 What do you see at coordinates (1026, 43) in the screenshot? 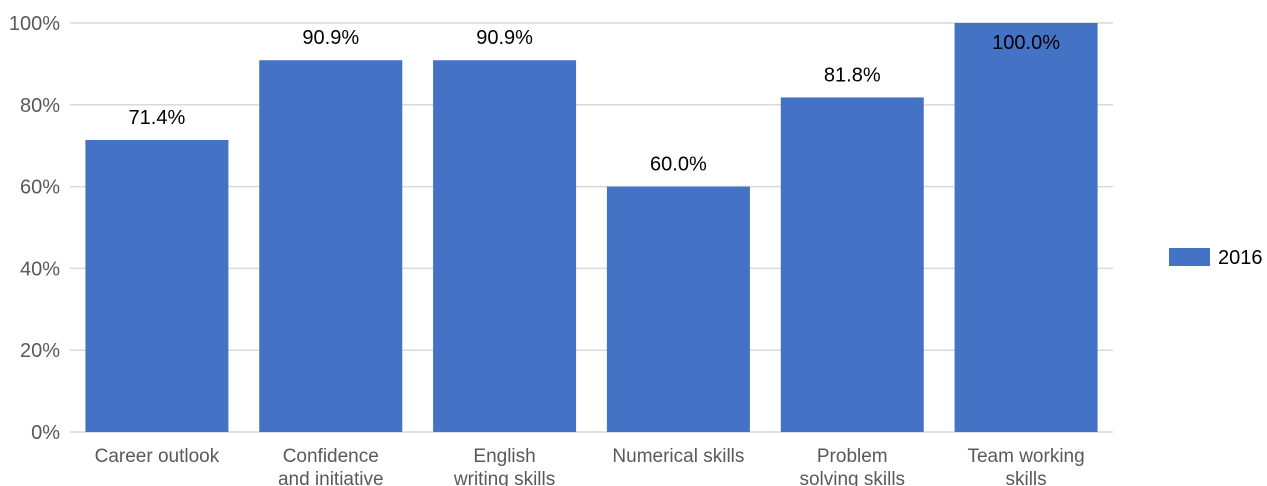
I see `data-label: 100.0%` at bounding box center [1026, 43].